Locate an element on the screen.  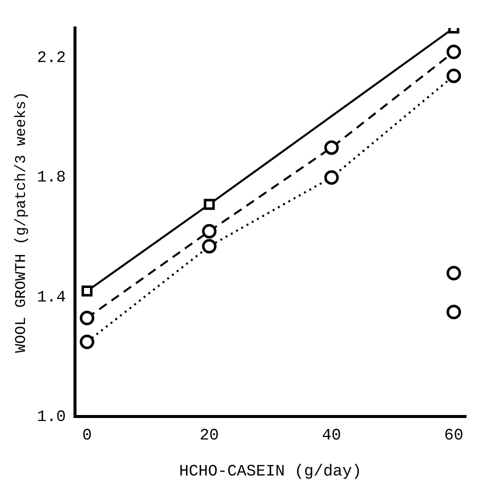
y-tick-label: 1.4 is located at coordinates (51, 297).